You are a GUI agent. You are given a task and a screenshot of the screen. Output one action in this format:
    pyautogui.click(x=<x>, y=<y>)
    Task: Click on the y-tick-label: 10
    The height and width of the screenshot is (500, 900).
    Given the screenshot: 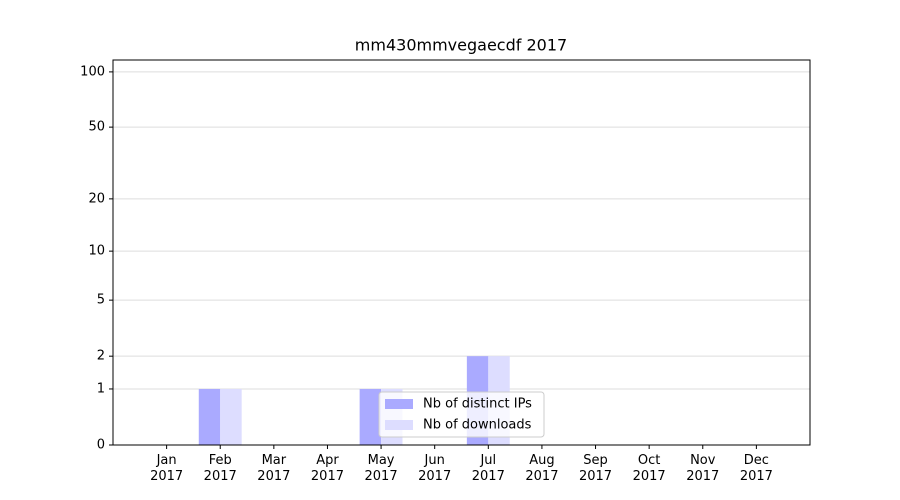 What is the action you would take?
    pyautogui.click(x=96, y=251)
    